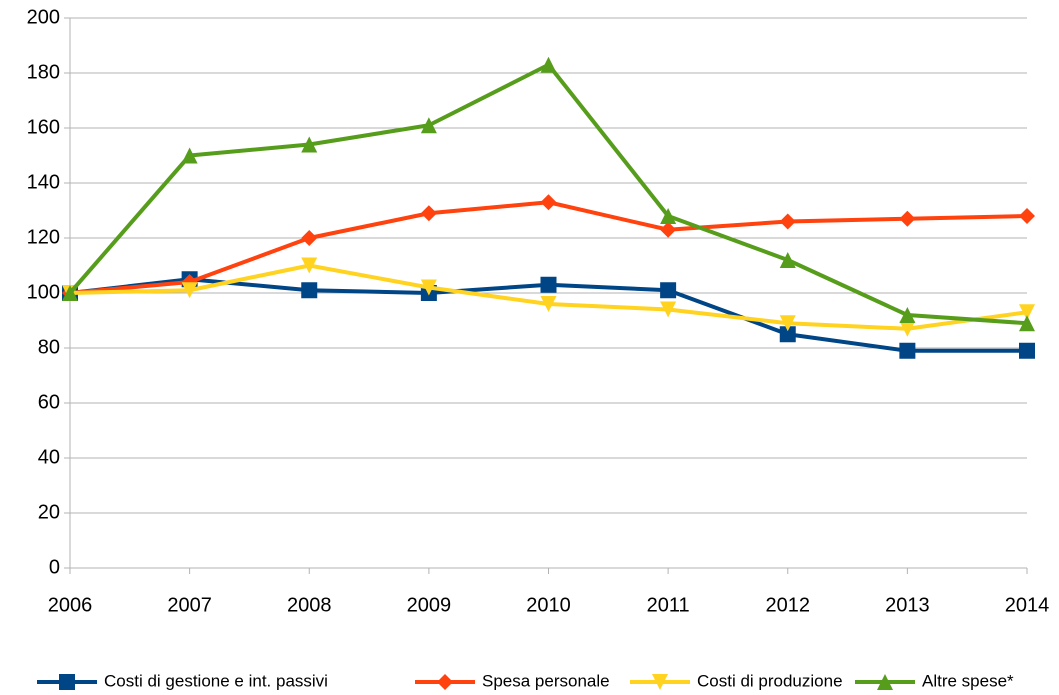 Image resolution: width=1059 pixels, height=695 pixels. Describe the element at coordinates (216, 680) in the screenshot. I see `legend-label: Costi di gestione e int. passivi` at that location.